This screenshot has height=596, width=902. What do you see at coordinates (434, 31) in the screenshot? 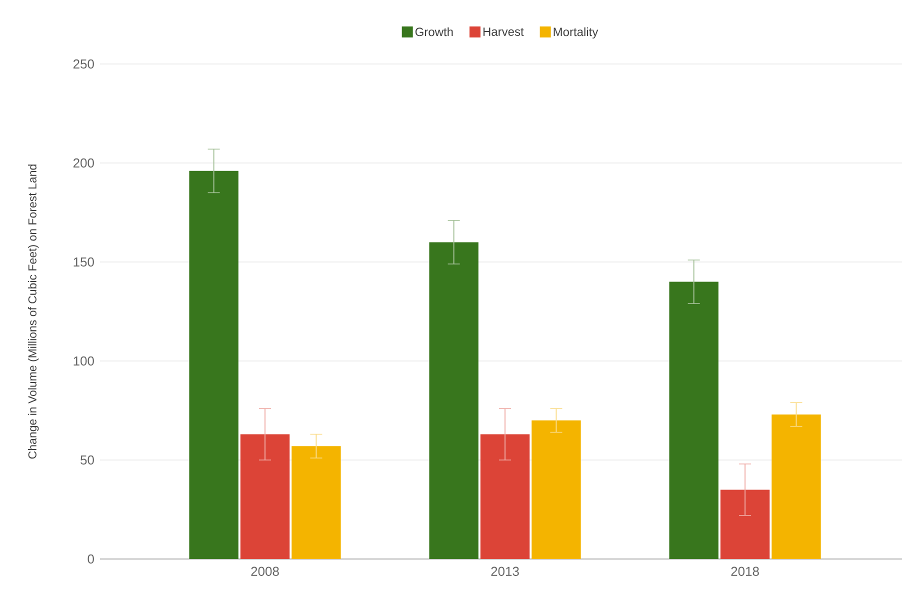
I see `legend-label: Growth` at bounding box center [434, 31].